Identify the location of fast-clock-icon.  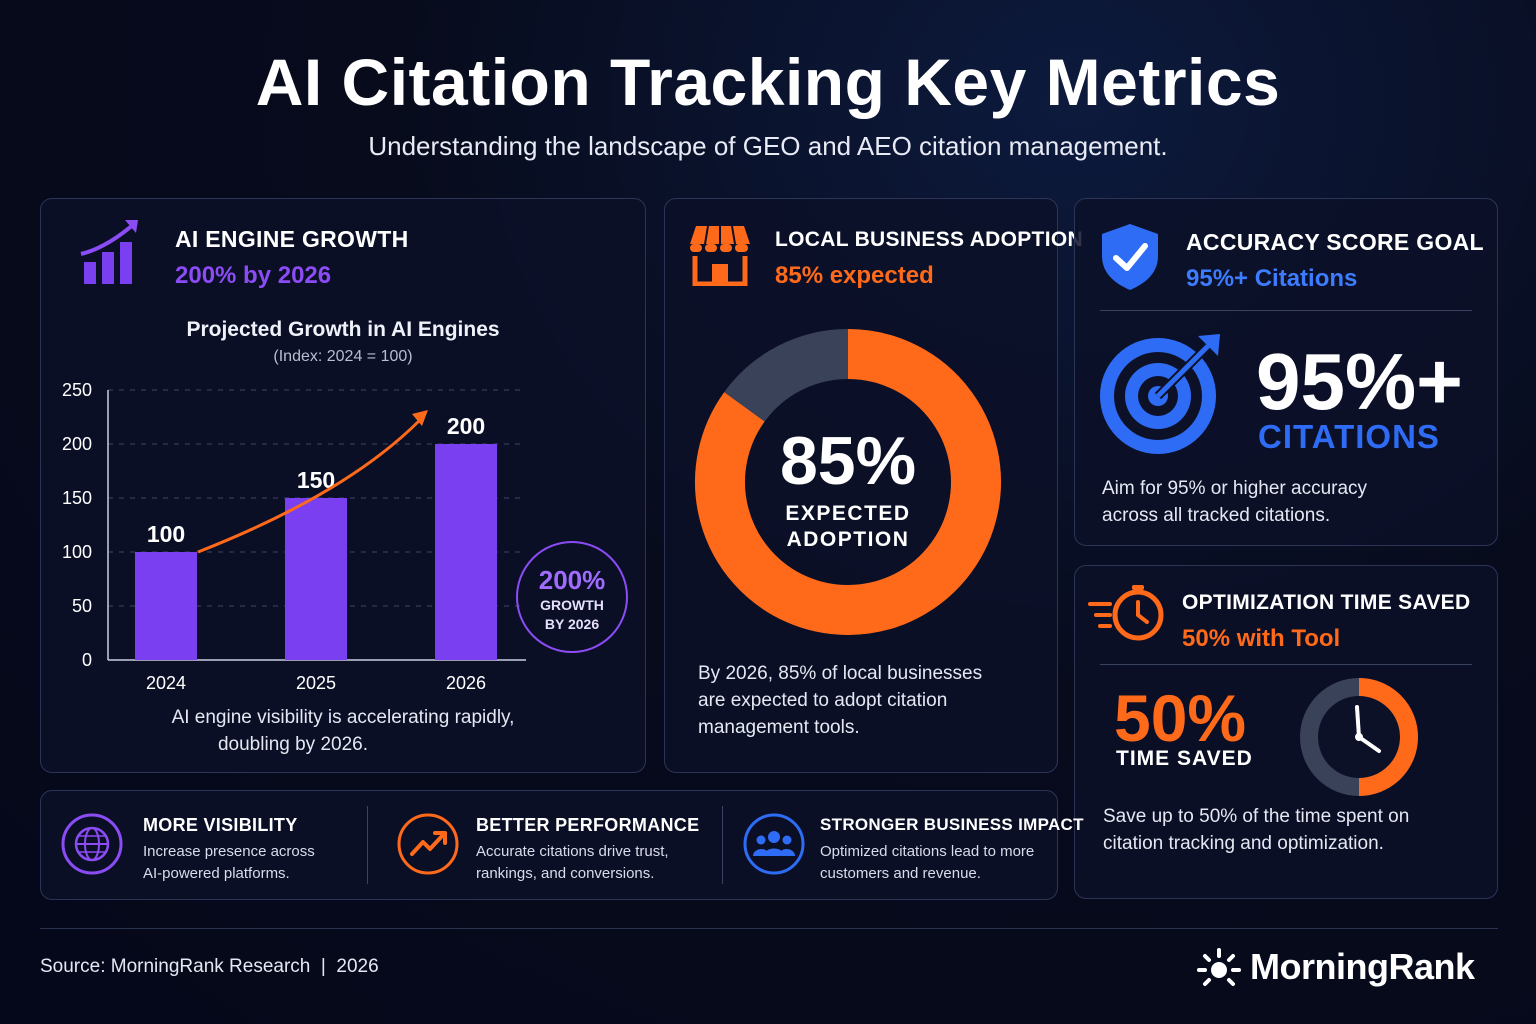
(1126, 613).